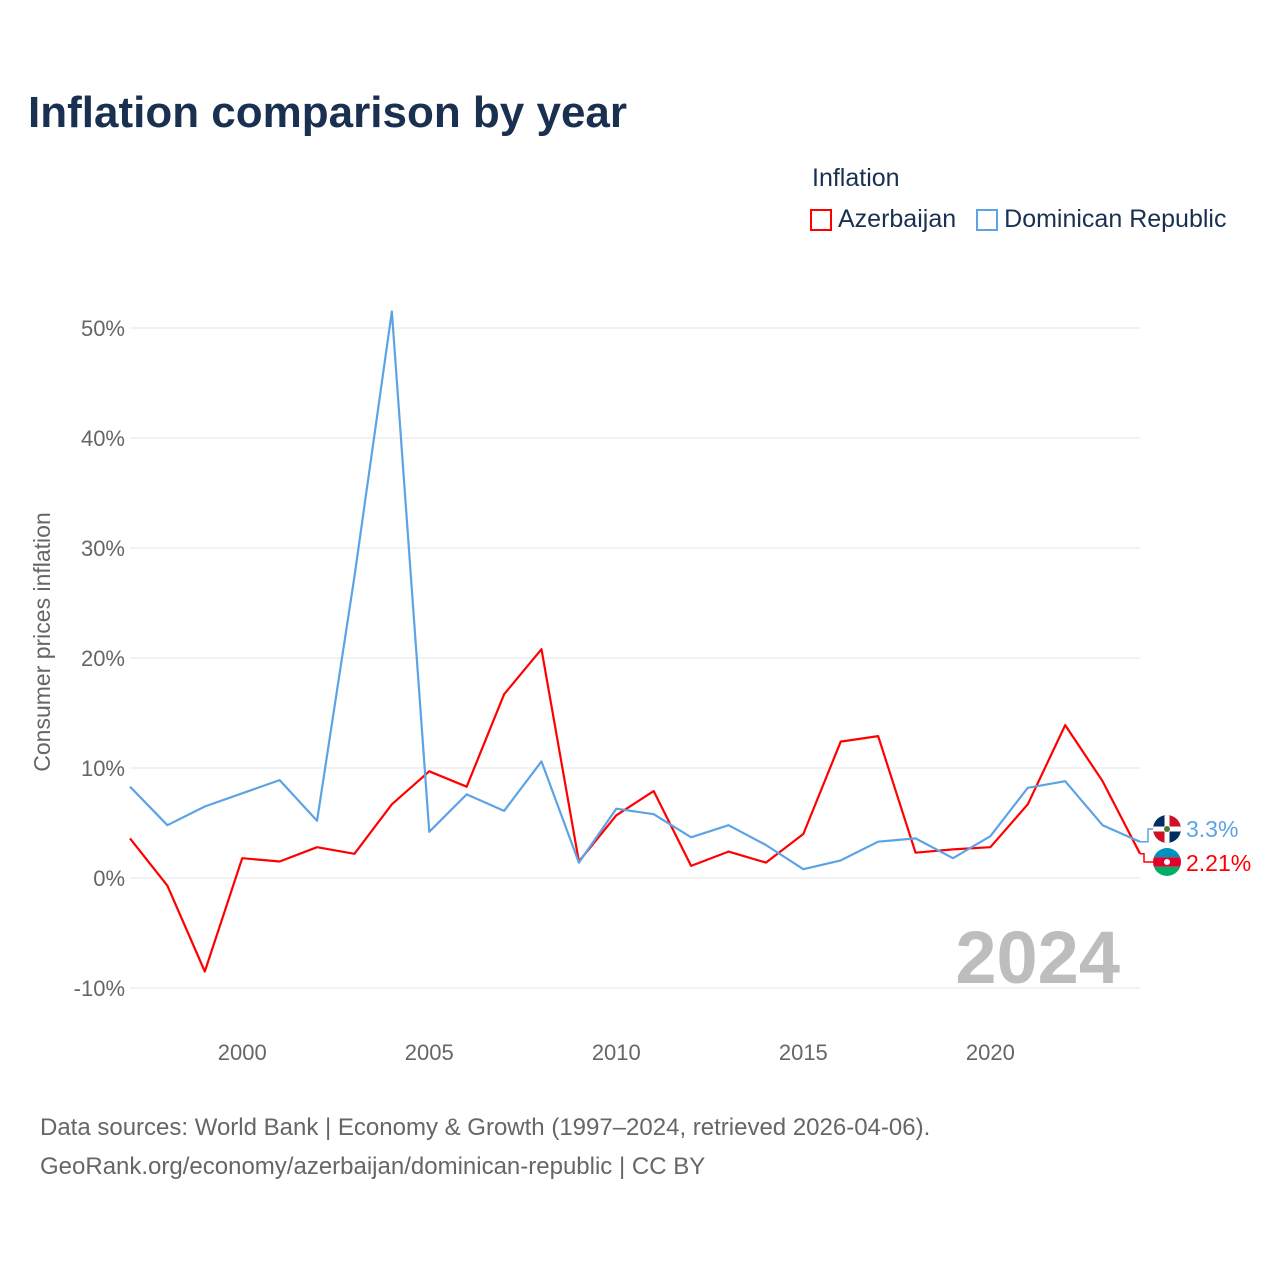  What do you see at coordinates (1115, 219) in the screenshot?
I see `legend-label: Dominican Republic` at bounding box center [1115, 219].